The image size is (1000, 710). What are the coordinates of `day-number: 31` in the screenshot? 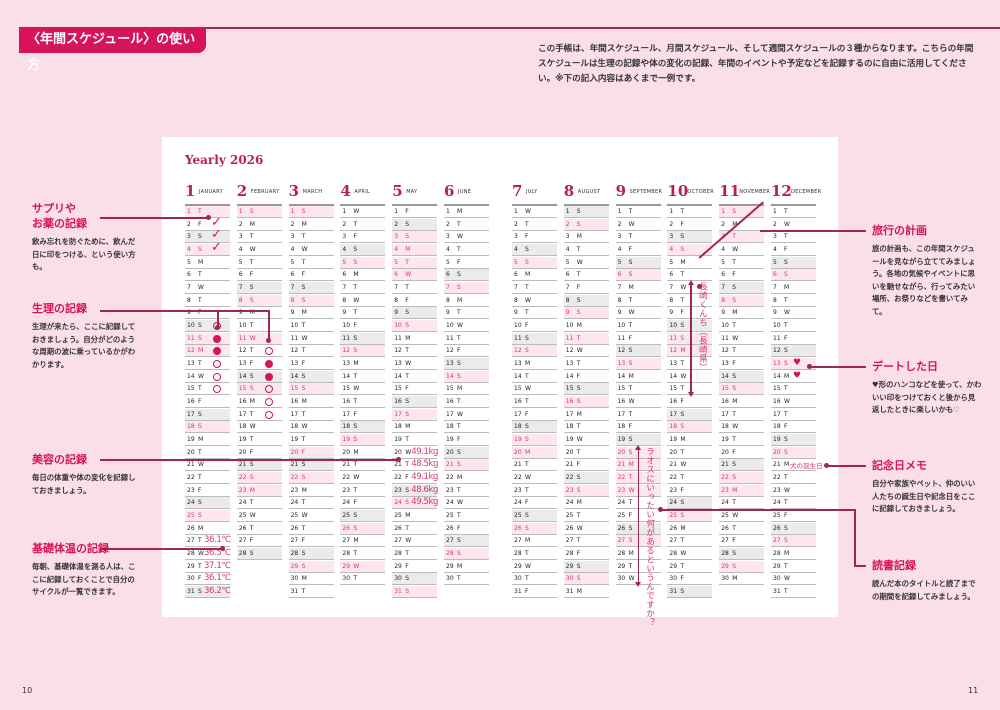 It's located at (569, 592).